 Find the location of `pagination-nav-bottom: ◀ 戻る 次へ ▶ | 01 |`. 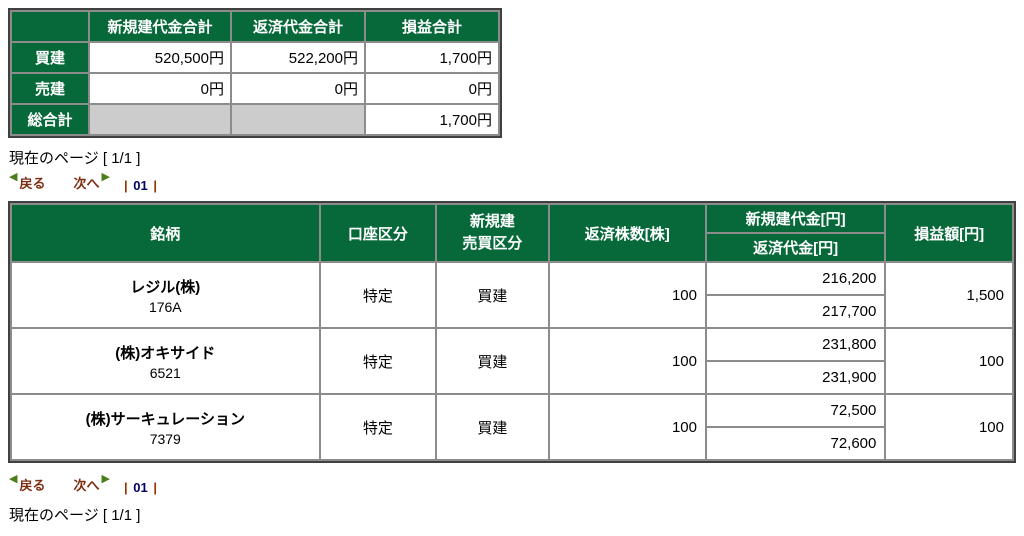

pagination-nav-bottom: ◀ 戻る 次へ ▶ | 01 | is located at coordinates (512, 483).